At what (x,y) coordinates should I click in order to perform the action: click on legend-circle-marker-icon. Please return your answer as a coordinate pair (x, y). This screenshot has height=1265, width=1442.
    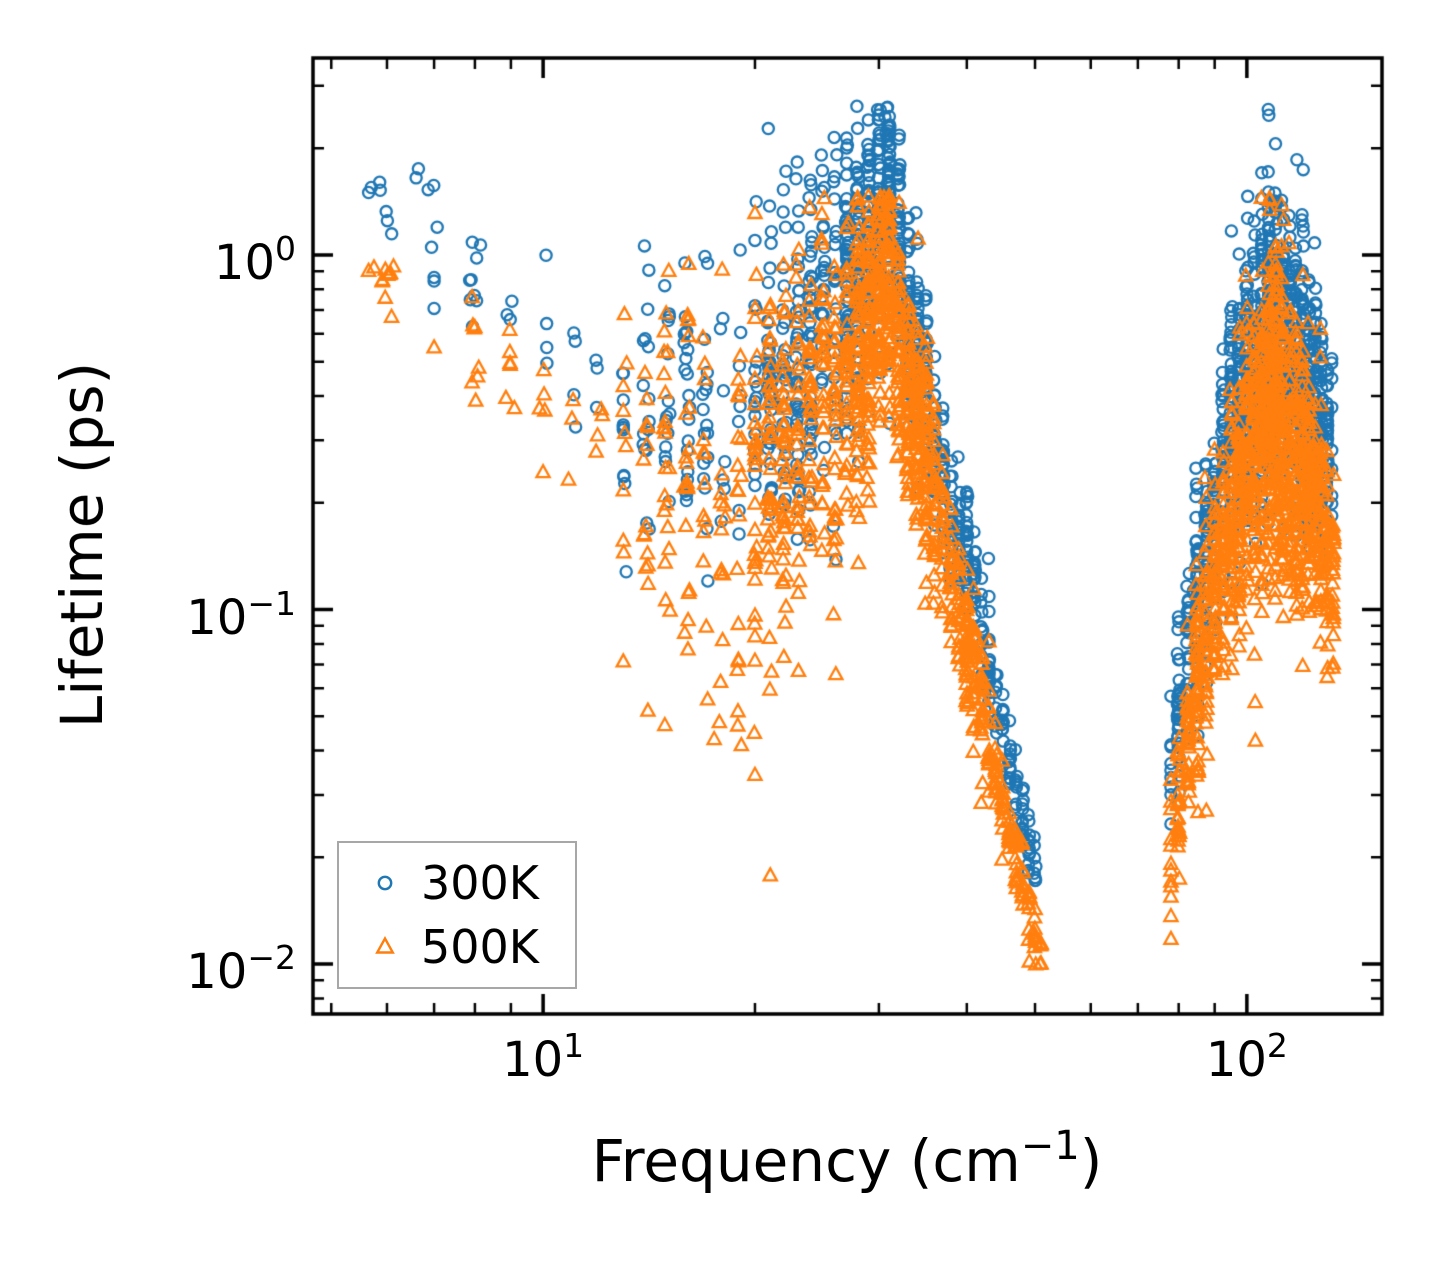
    Looking at the image, I should click on (385, 883).